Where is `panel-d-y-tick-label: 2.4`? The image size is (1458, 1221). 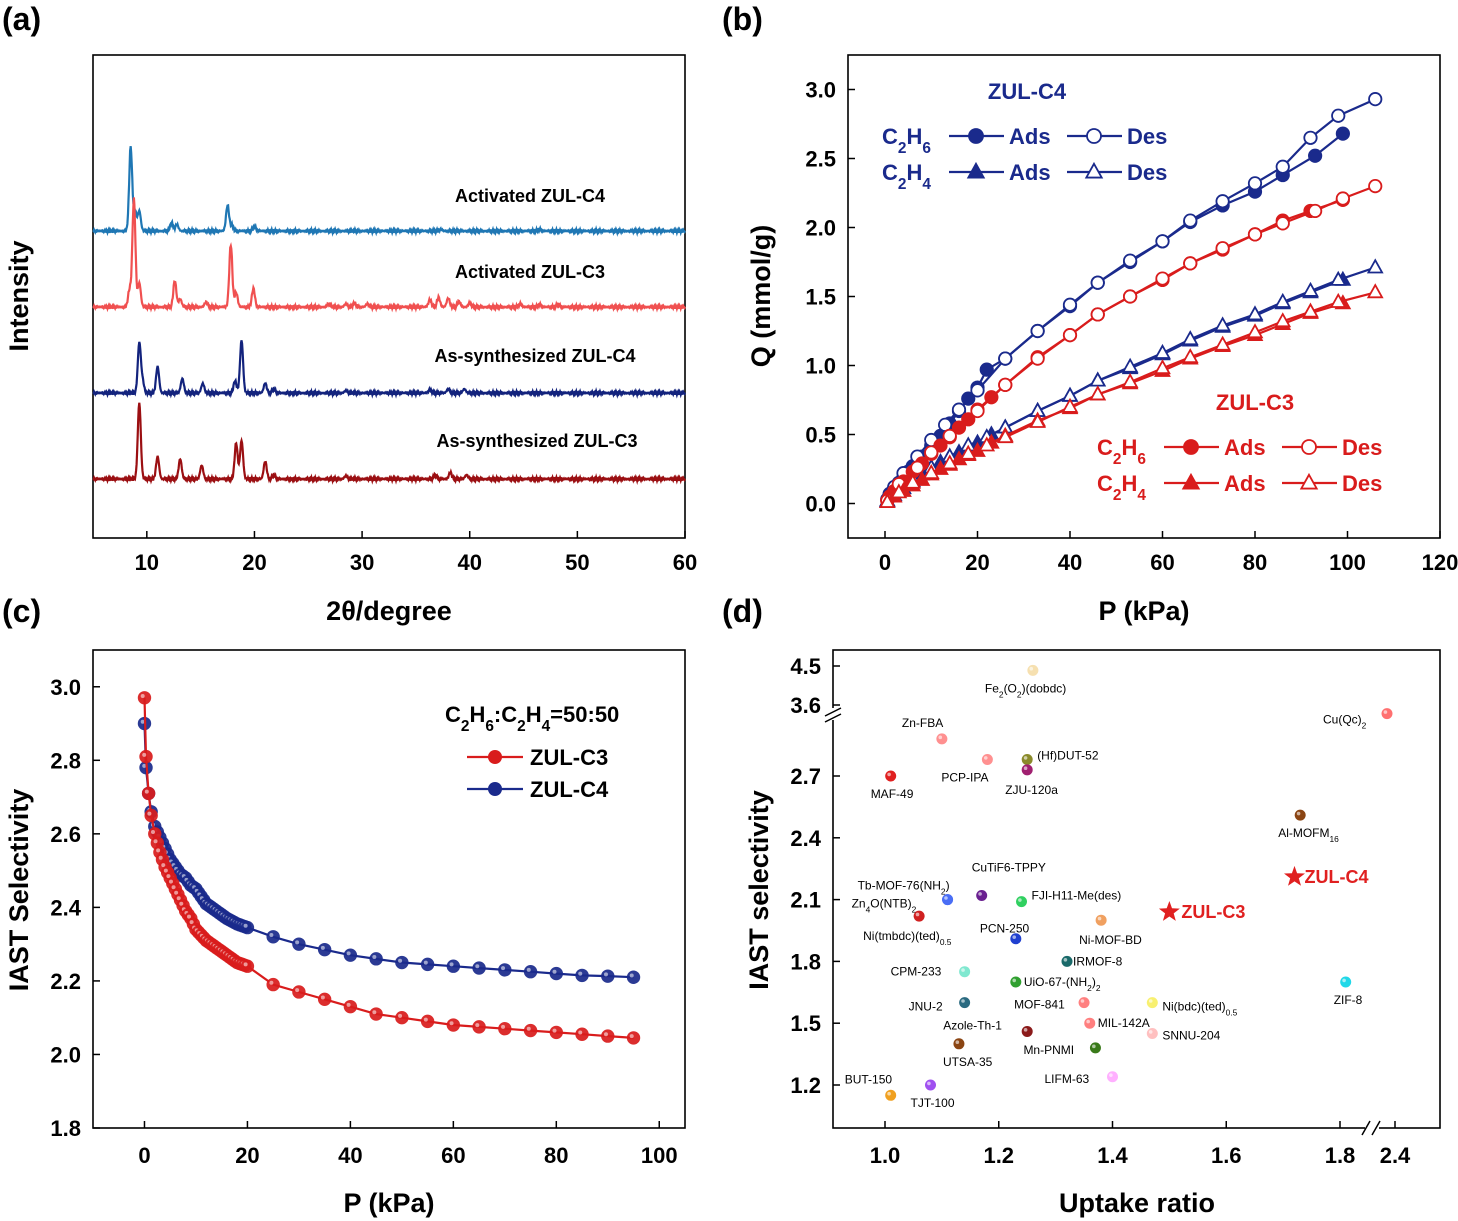 panel-d-y-tick-label: 2.4 is located at coordinates (805, 838).